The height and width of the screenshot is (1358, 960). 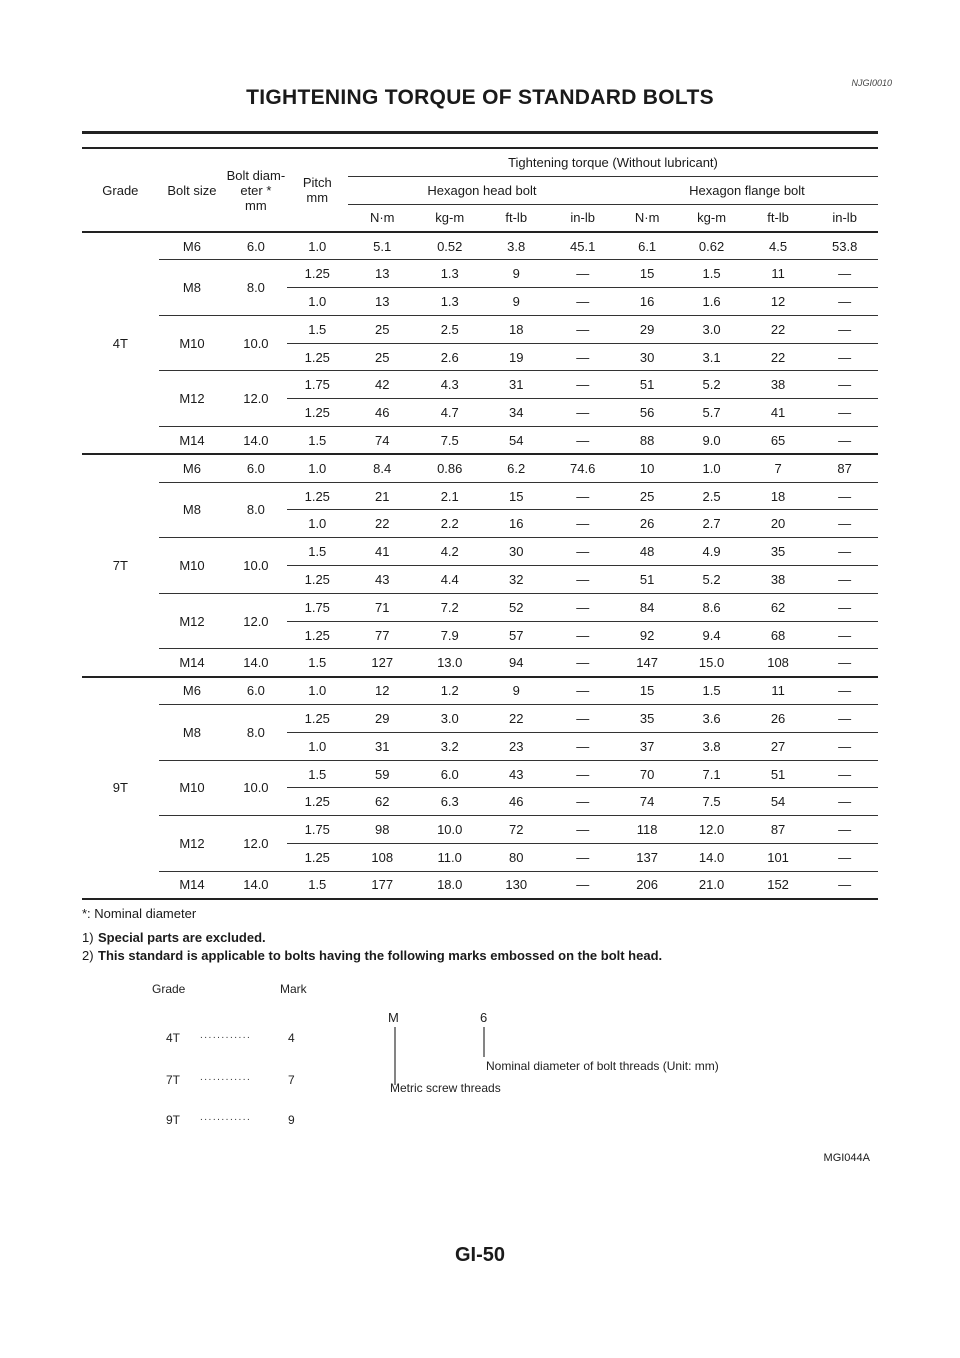 What do you see at coordinates (647, 857) in the screenshot?
I see `torque-cell: 137` at bounding box center [647, 857].